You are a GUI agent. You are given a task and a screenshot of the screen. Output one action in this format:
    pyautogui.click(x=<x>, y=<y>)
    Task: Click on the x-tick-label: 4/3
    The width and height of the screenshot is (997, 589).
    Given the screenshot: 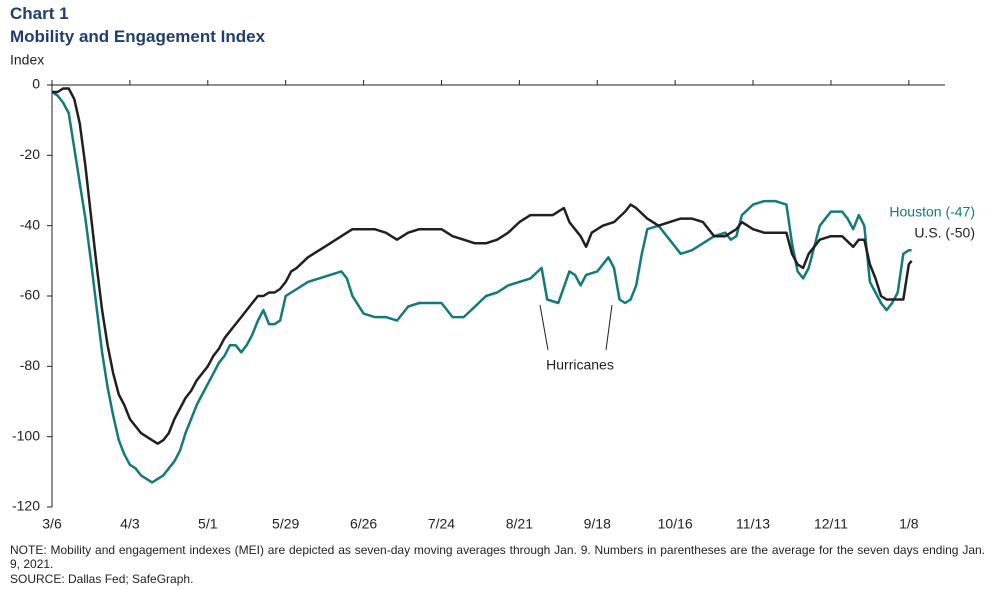 What is the action you would take?
    pyautogui.click(x=130, y=524)
    